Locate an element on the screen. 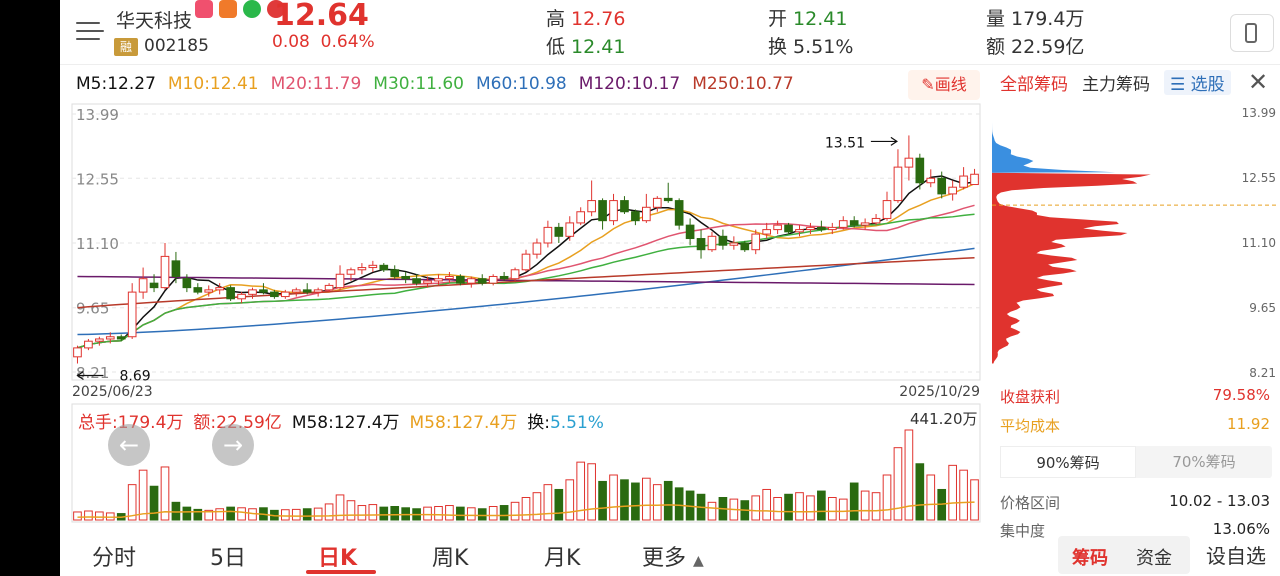 The width and height of the screenshot is (1280, 576). low-value: 12.41 is located at coordinates (598, 47).